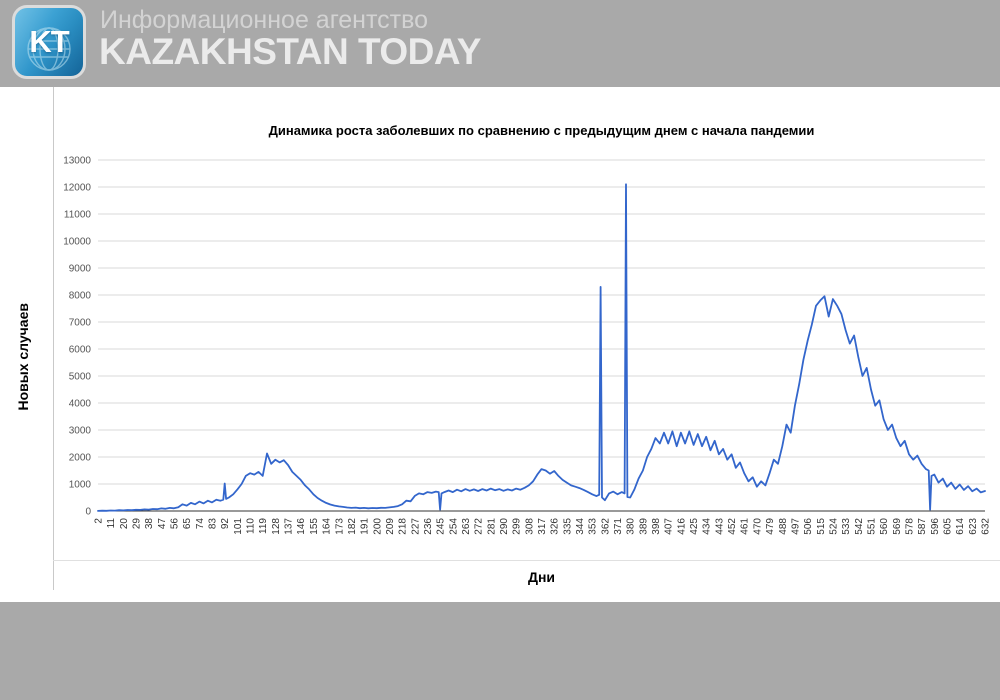 This screenshot has height=700, width=1000. What do you see at coordinates (111, 523) in the screenshot?
I see `svg-text: 11` at bounding box center [111, 523].